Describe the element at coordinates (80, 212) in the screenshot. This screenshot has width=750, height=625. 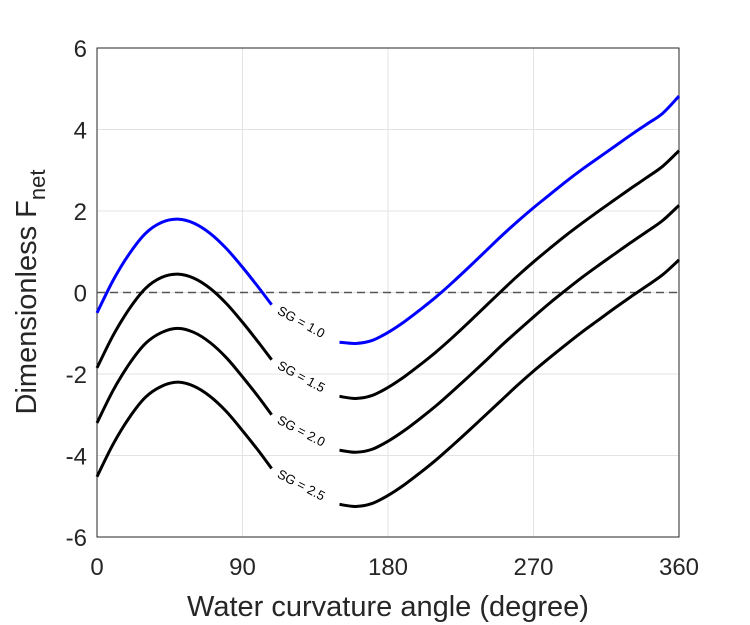
I see `y-tick-label: 2` at that location.